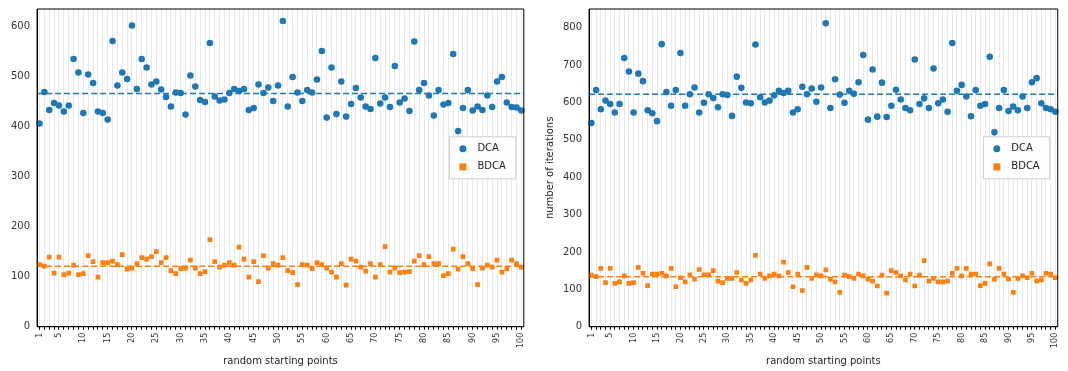 The height and width of the screenshot is (371, 1068). What do you see at coordinates (572, 27) in the screenshot?
I see `y-tick-label: 800` at bounding box center [572, 27].